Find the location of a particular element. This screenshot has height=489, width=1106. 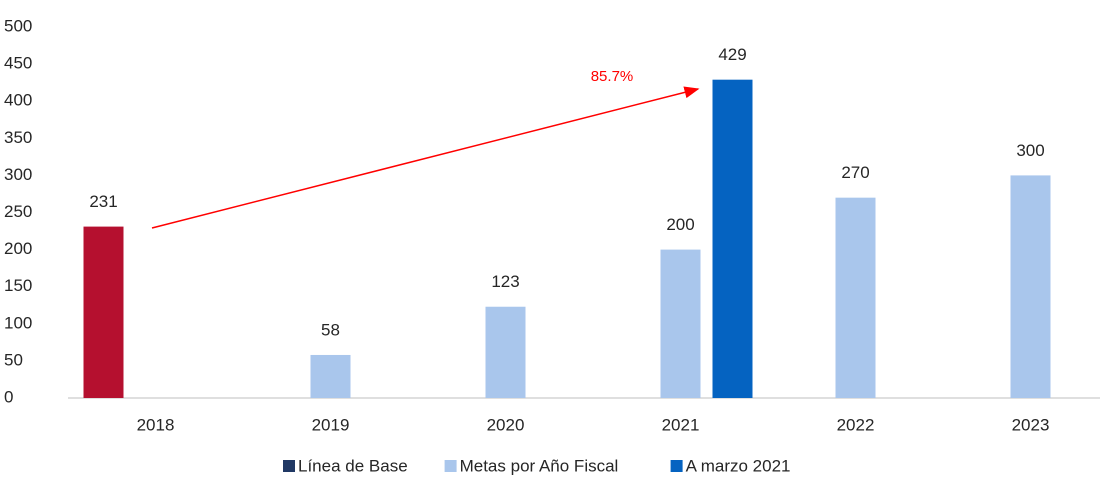

y-tick-label: 200 is located at coordinates (18, 248).